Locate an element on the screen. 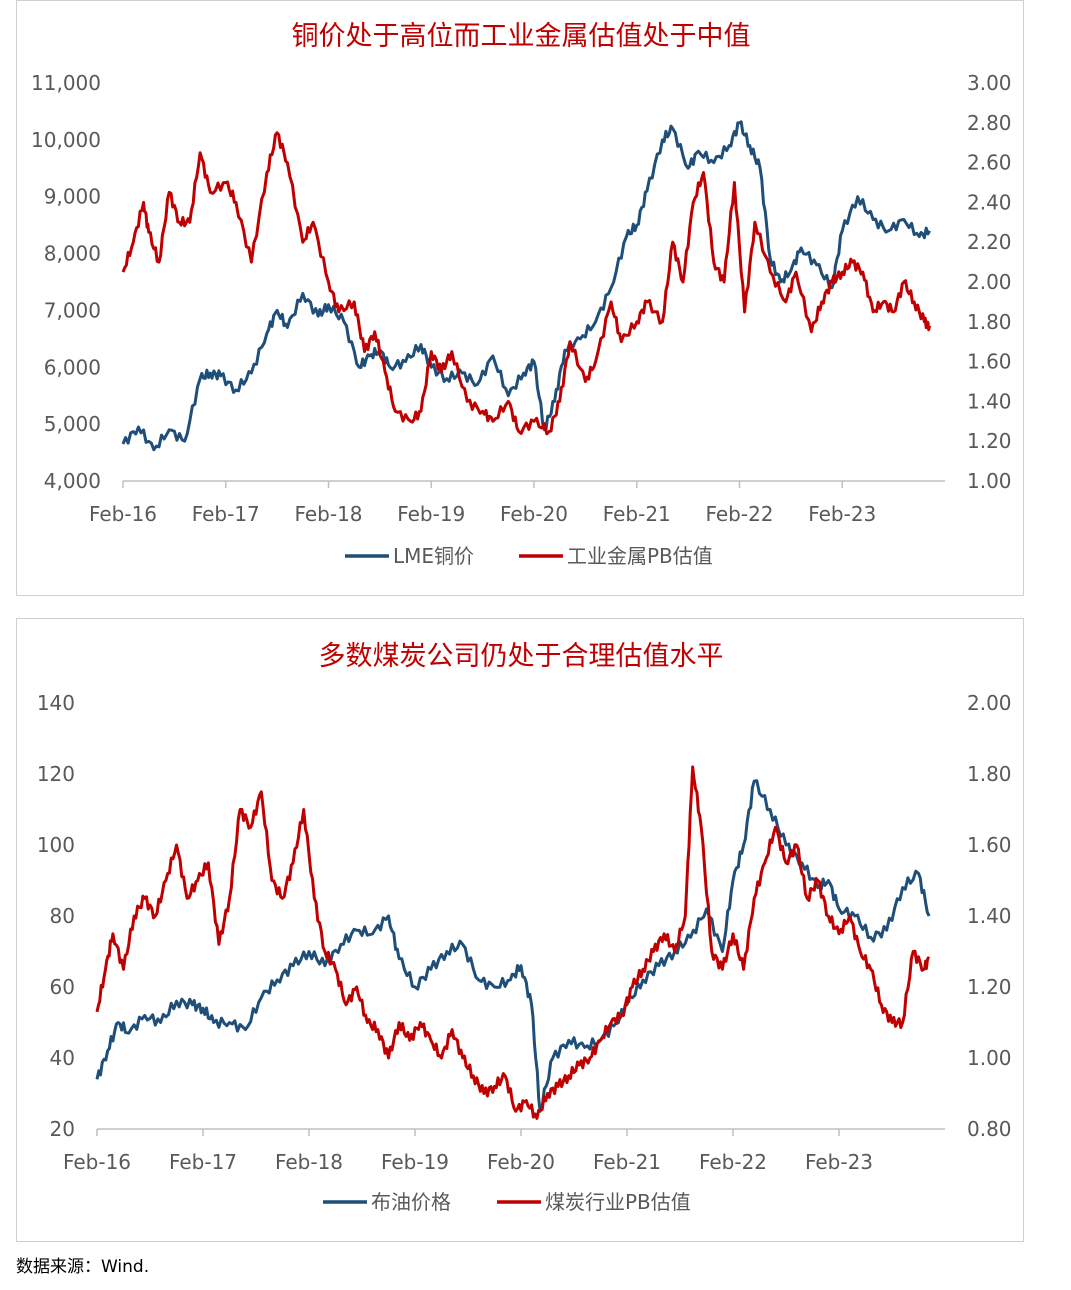 Image resolution: width=1071 pixels, height=1290 pixels. y-right-tick-label: 2.20 is located at coordinates (989, 242).